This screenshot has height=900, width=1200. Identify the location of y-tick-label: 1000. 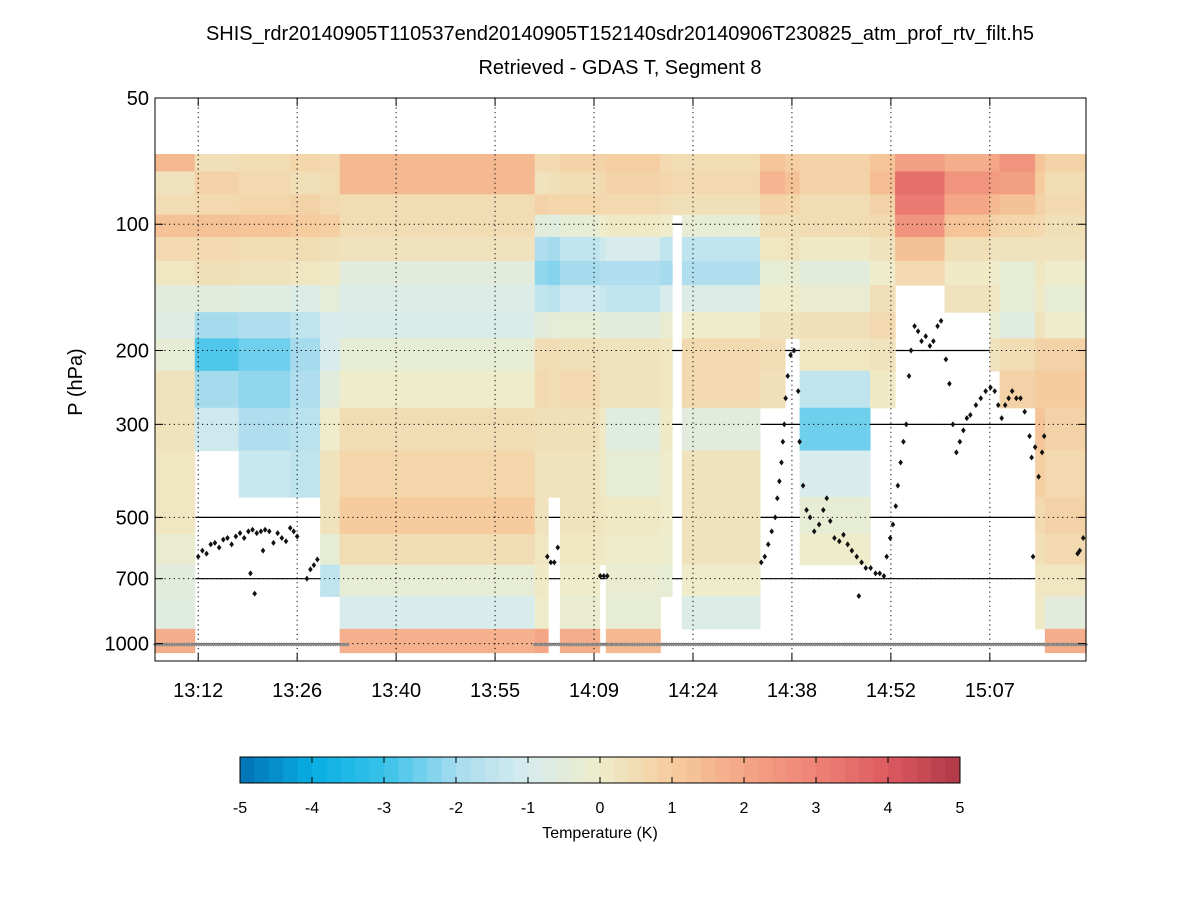
(127, 645).